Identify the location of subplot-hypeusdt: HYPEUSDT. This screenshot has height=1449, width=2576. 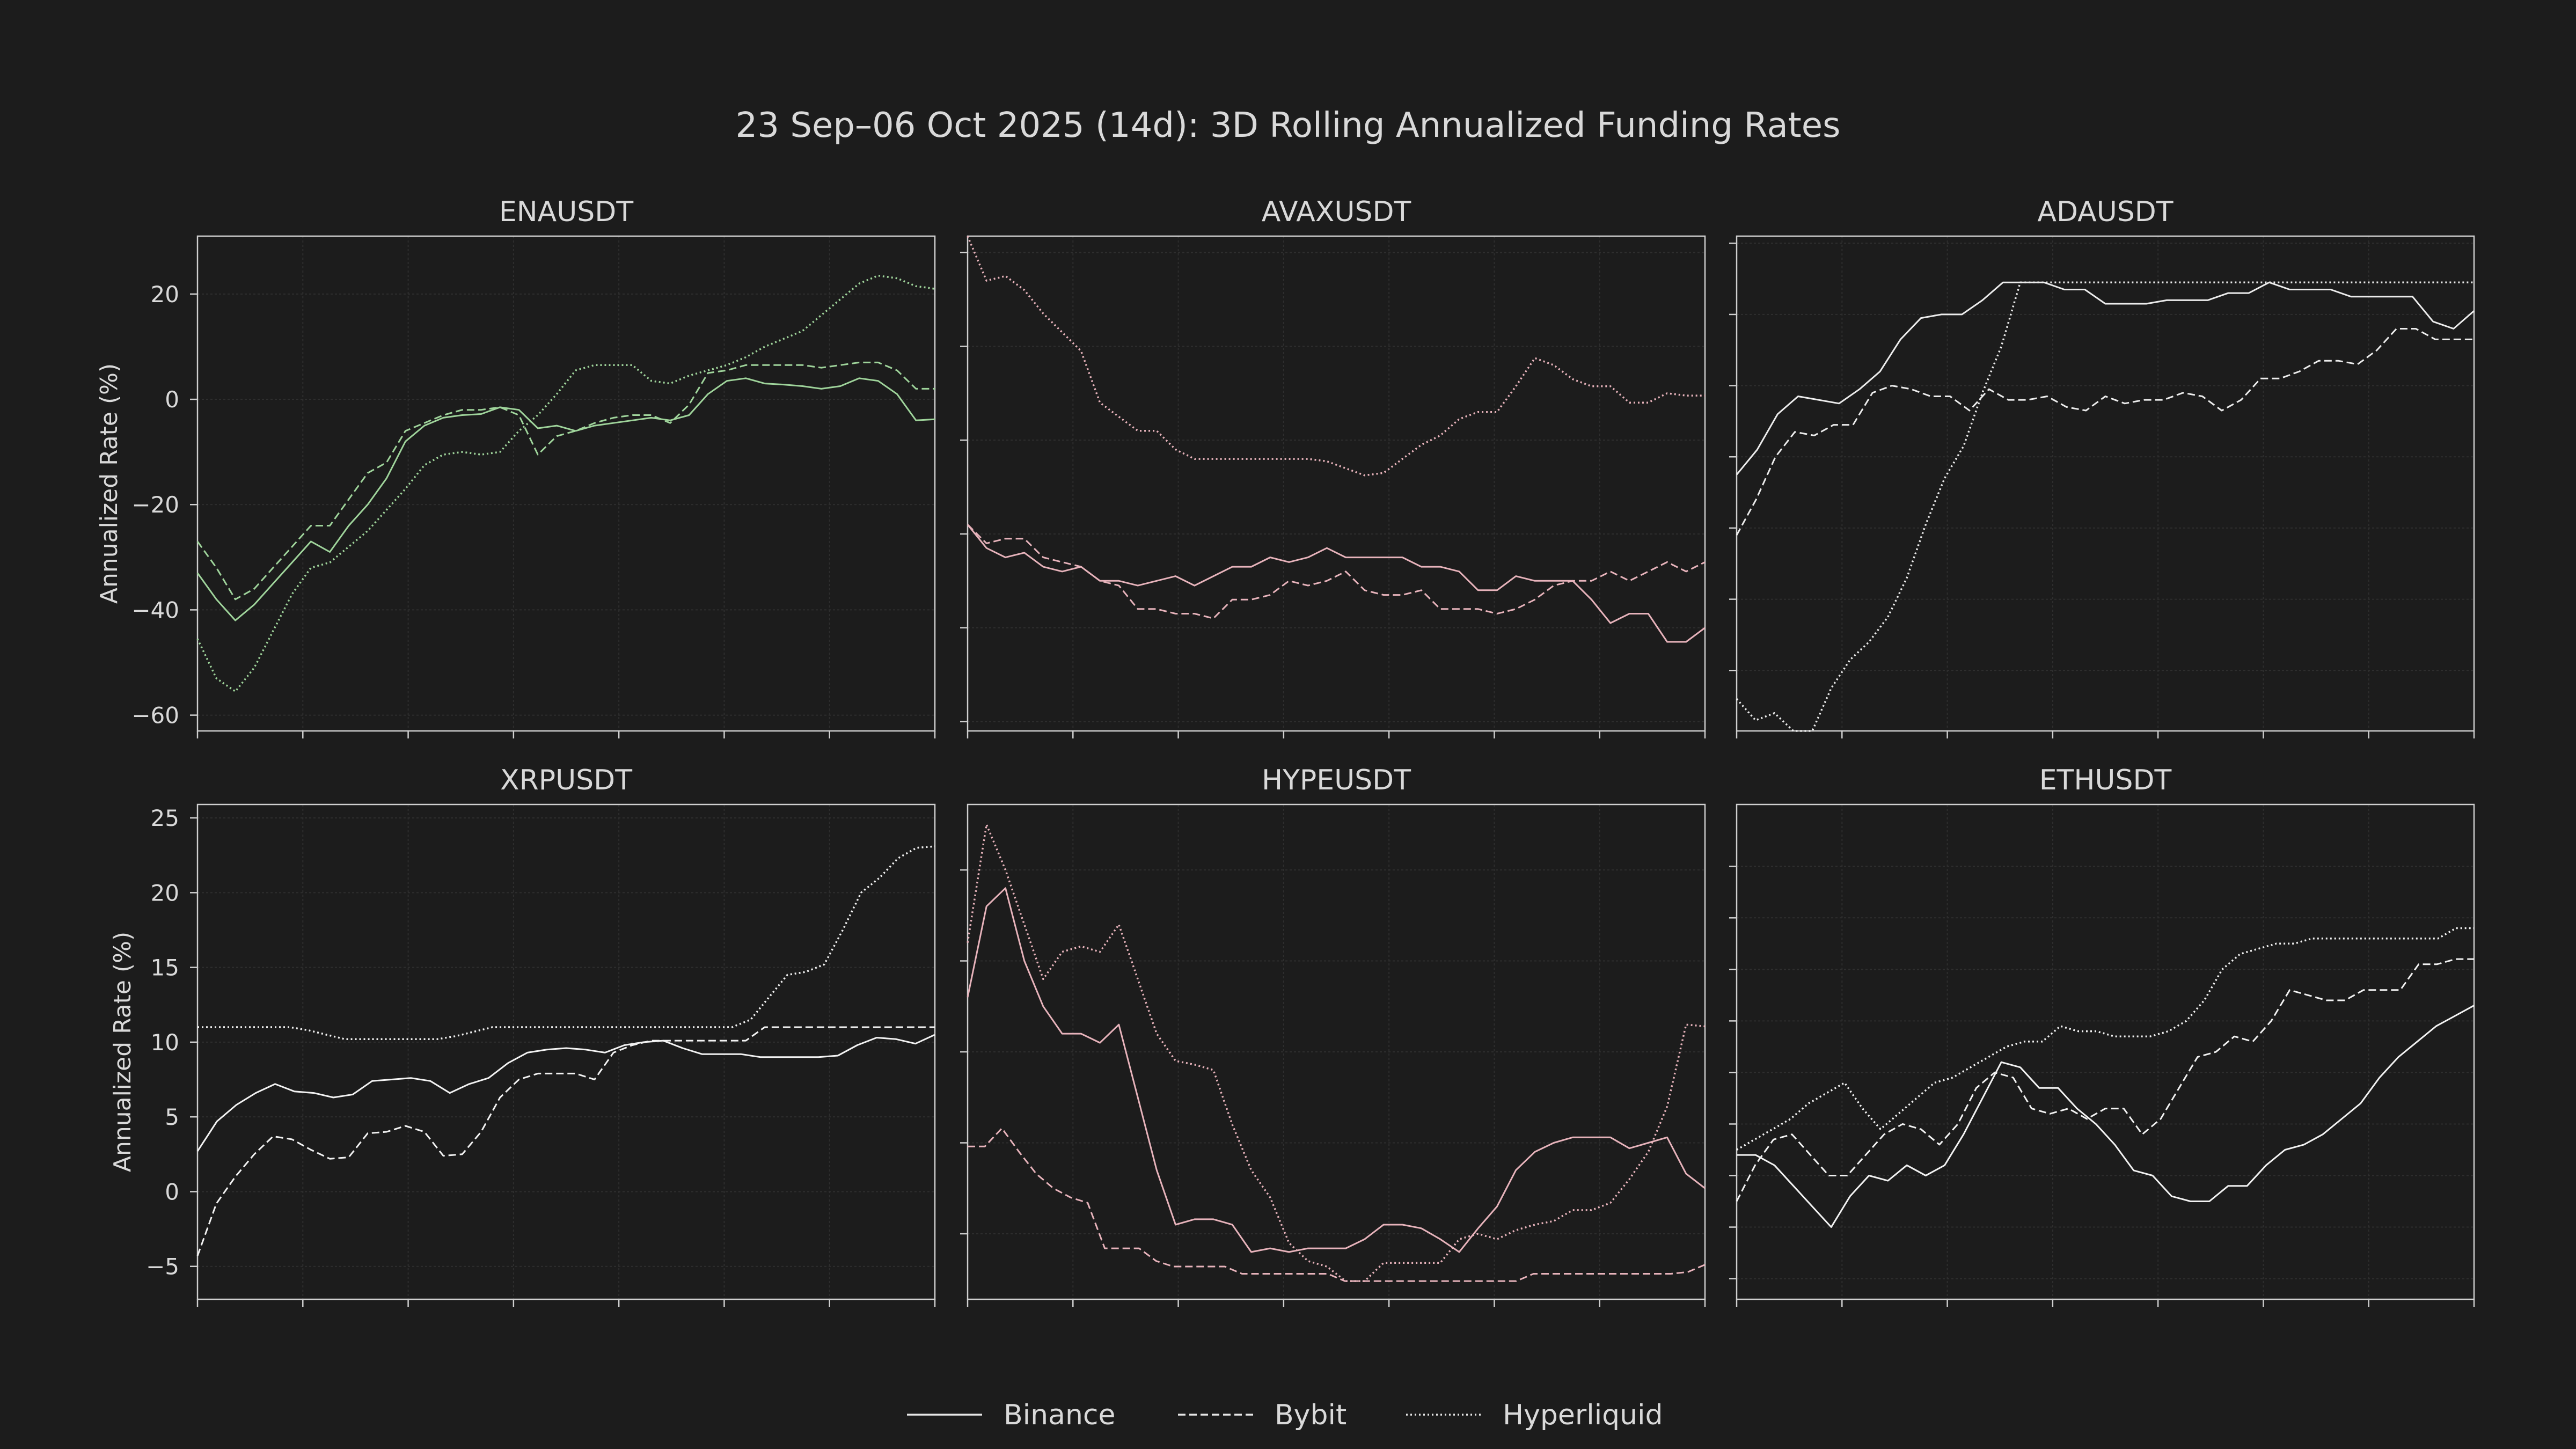
(1333, 1035).